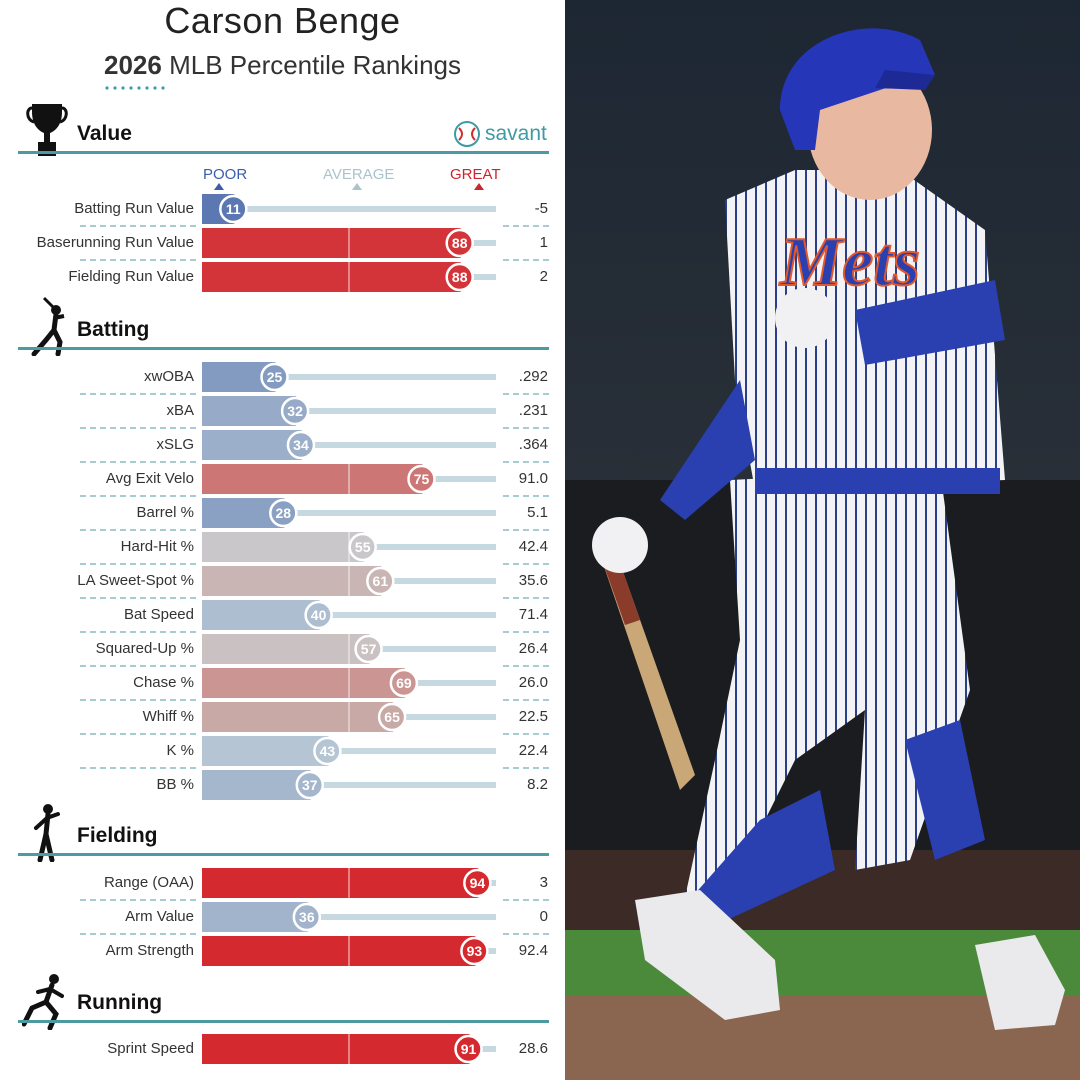 The width and height of the screenshot is (1080, 1080). I want to click on baseball-icon, so click(467, 134).